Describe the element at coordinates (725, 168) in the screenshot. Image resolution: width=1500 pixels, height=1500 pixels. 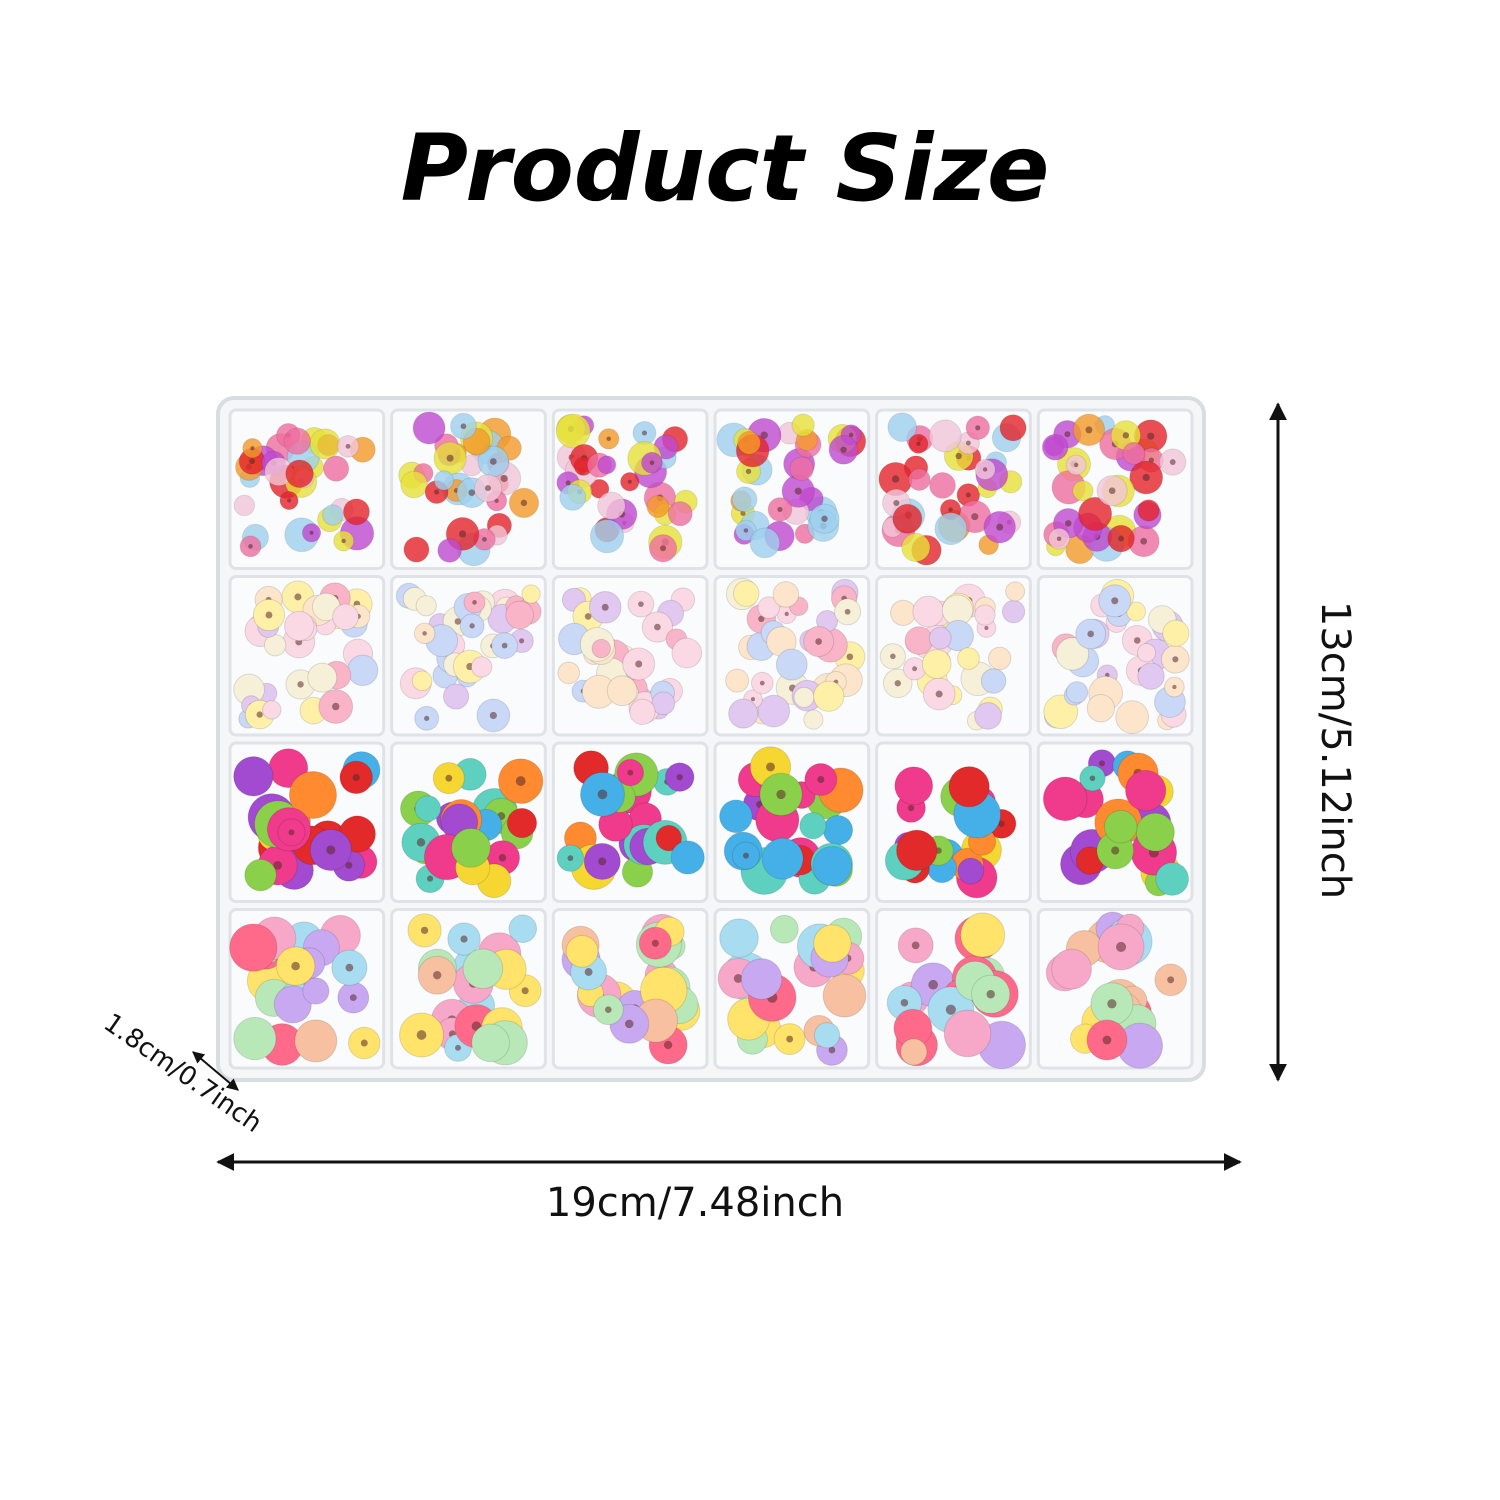
I see `title: Product Size` at that location.